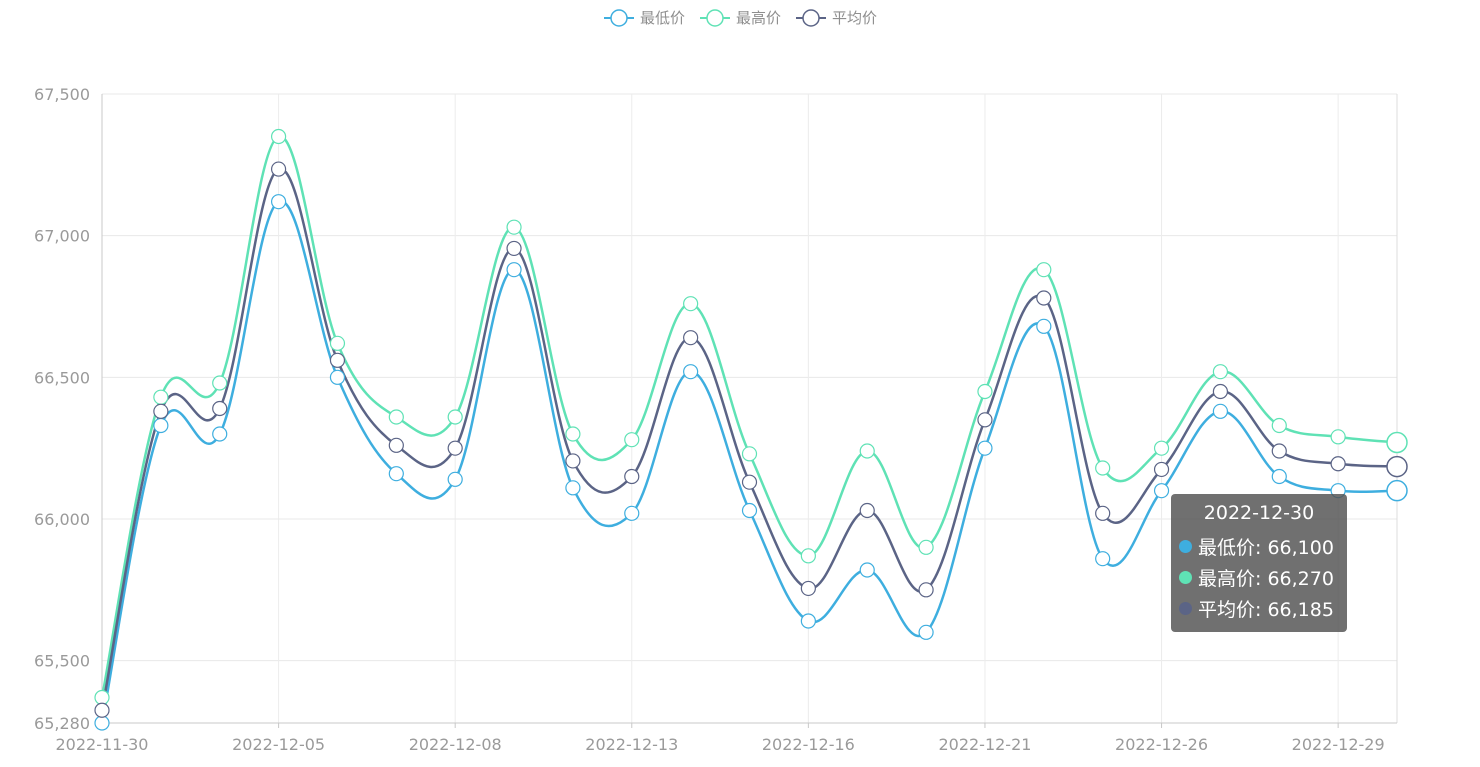 The width and height of the screenshot is (1480, 767). I want to click on tooltip-title: 2022-12-30, so click(1259, 513).